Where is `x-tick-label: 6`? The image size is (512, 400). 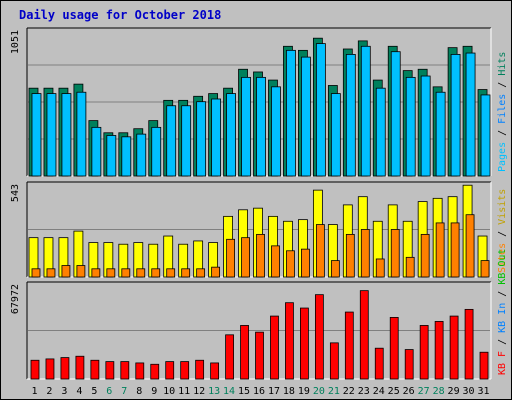 x-tick-label: 6 is located at coordinates (109, 391).